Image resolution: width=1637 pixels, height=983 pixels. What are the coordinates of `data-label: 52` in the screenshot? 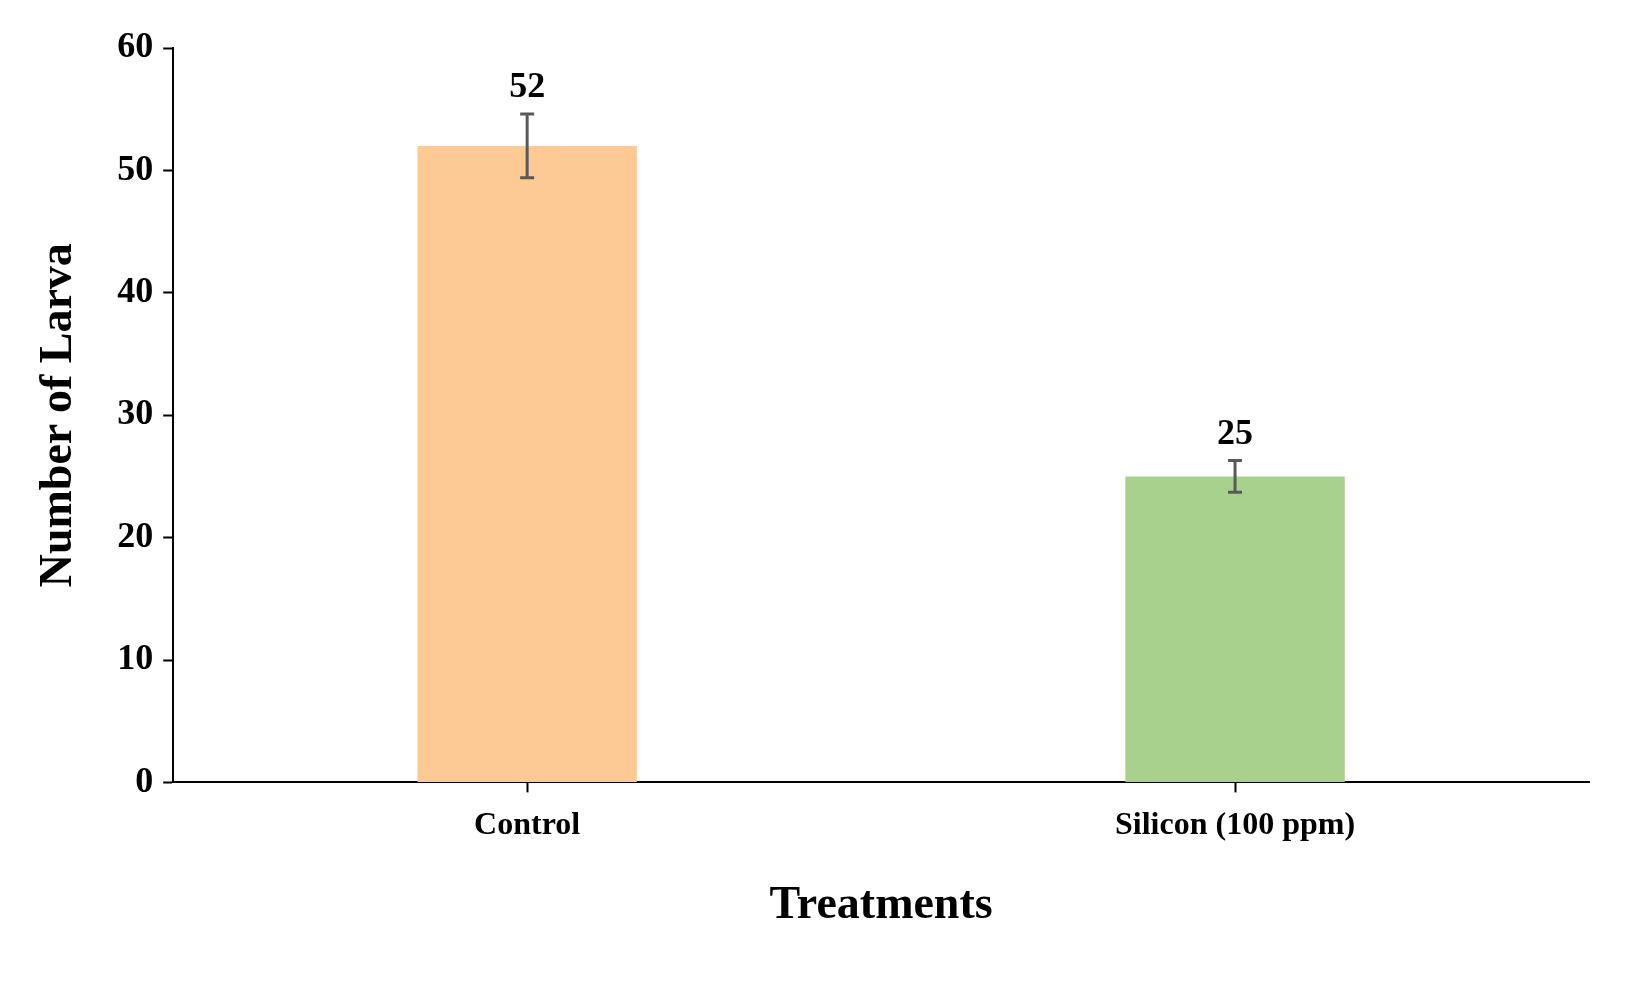 It's located at (527, 85).